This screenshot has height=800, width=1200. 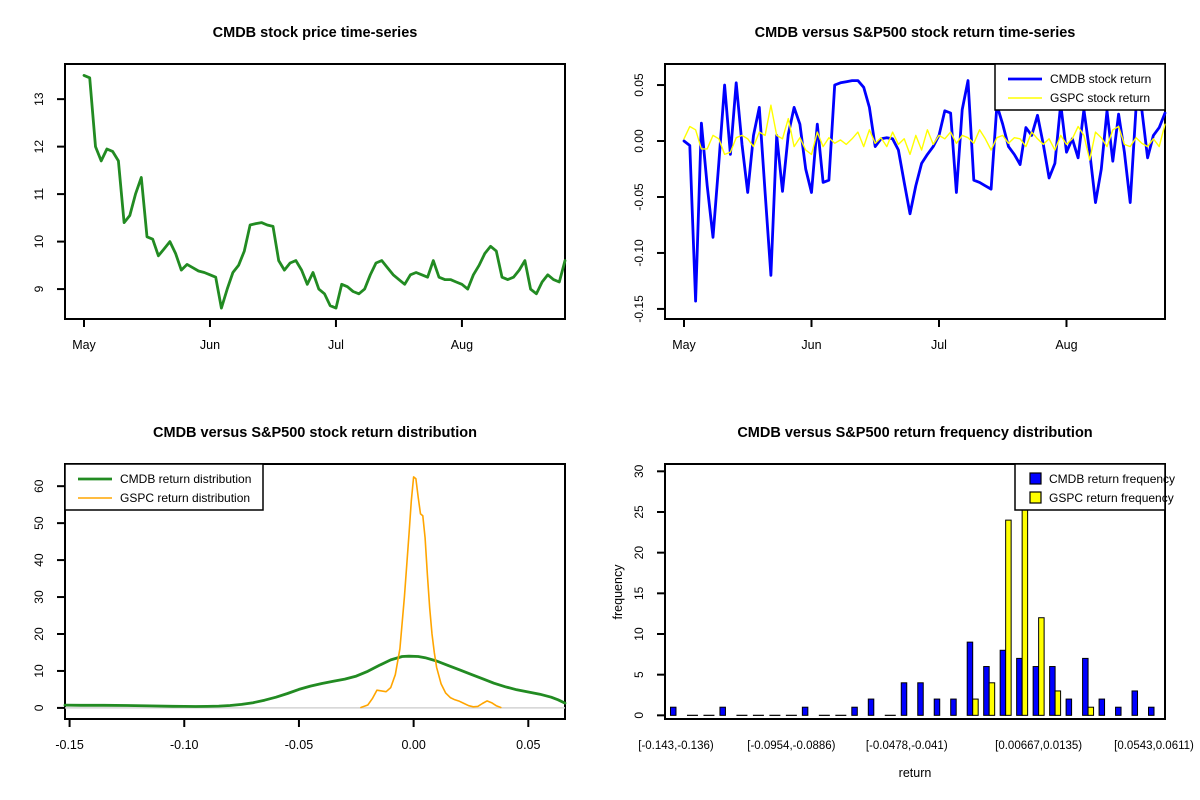 What do you see at coordinates (639, 197) in the screenshot?
I see `y-tick-label: -0.05` at bounding box center [639, 197].